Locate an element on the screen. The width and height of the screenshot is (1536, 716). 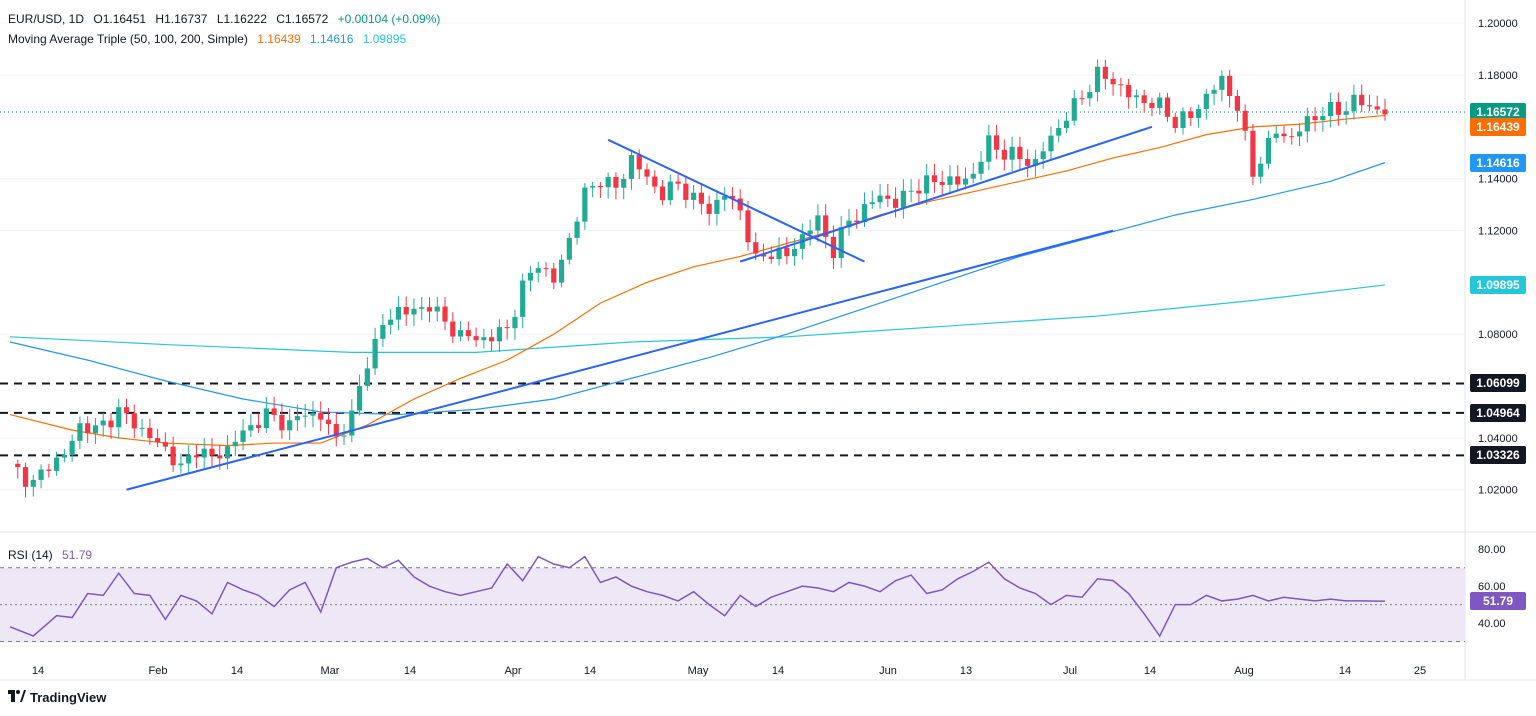
trendline is located at coordinates (946, 194).